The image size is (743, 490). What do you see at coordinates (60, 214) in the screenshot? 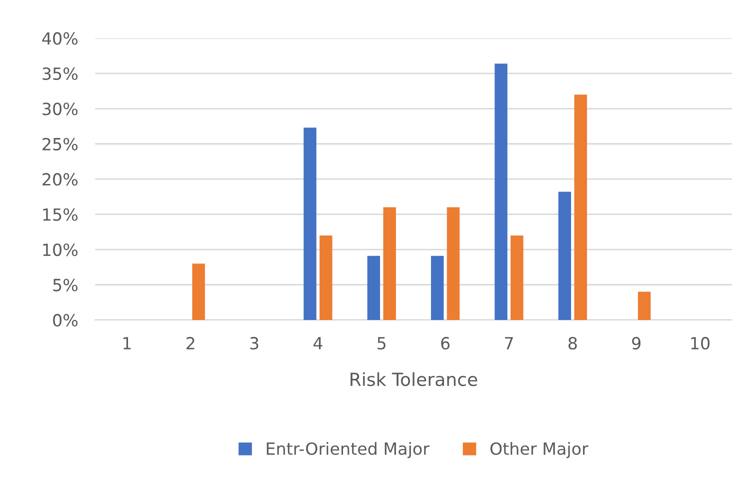
I see `y-tick-label: 15%` at bounding box center [60, 214].